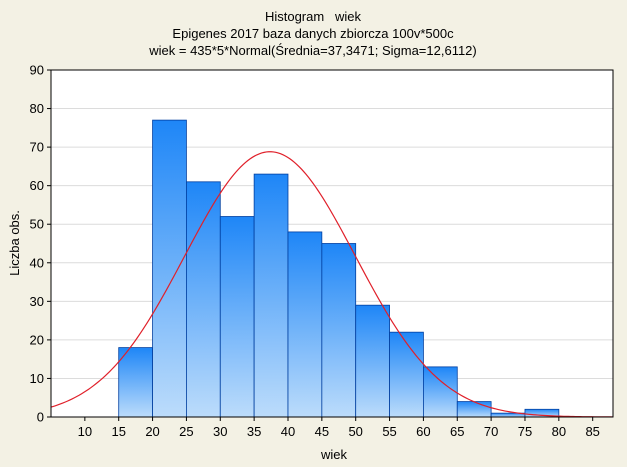 The image size is (627, 467). What do you see at coordinates (334, 454) in the screenshot?
I see `x-axis-title: wiek` at bounding box center [334, 454].